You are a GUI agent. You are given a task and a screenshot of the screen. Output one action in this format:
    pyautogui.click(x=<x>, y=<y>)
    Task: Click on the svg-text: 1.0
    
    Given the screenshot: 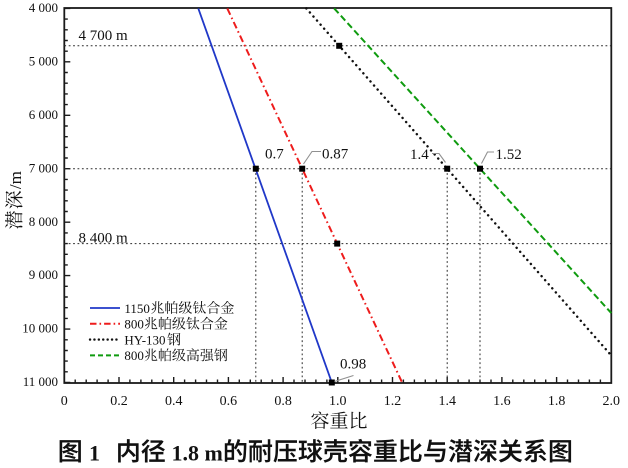 What is the action you would take?
    pyautogui.click(x=338, y=401)
    